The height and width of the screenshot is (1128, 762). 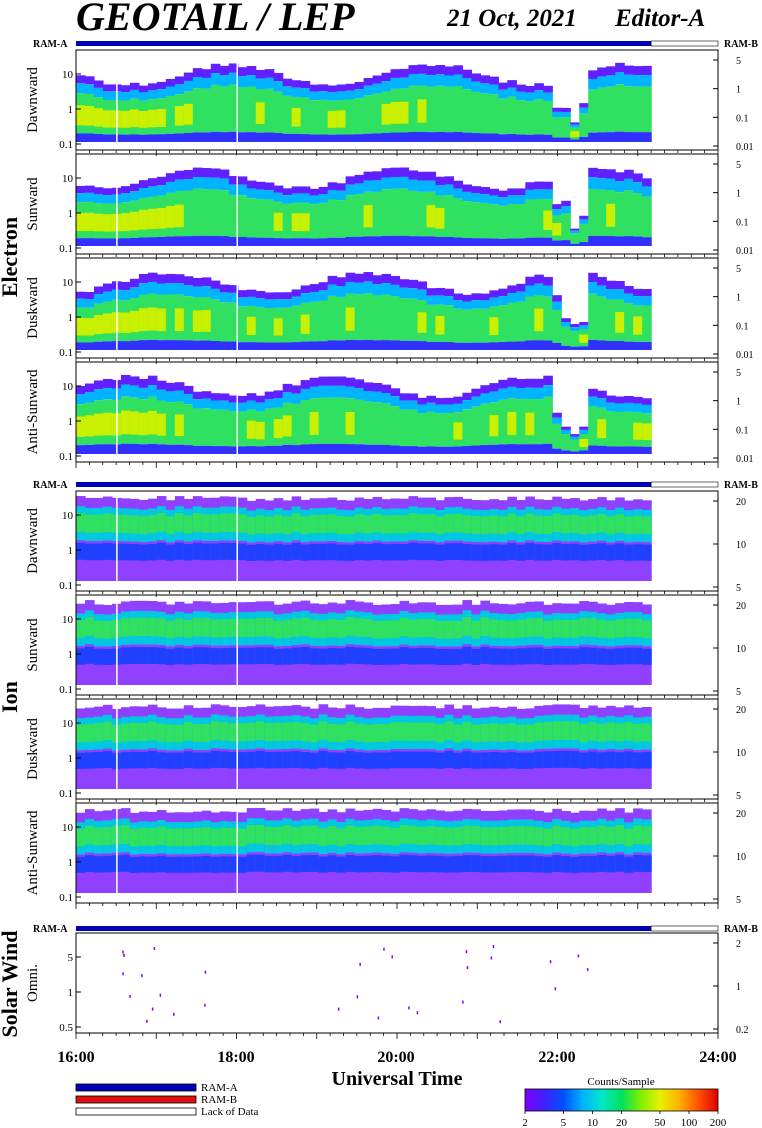 I want to click on right-tick-label: 2, so click(x=738, y=944).